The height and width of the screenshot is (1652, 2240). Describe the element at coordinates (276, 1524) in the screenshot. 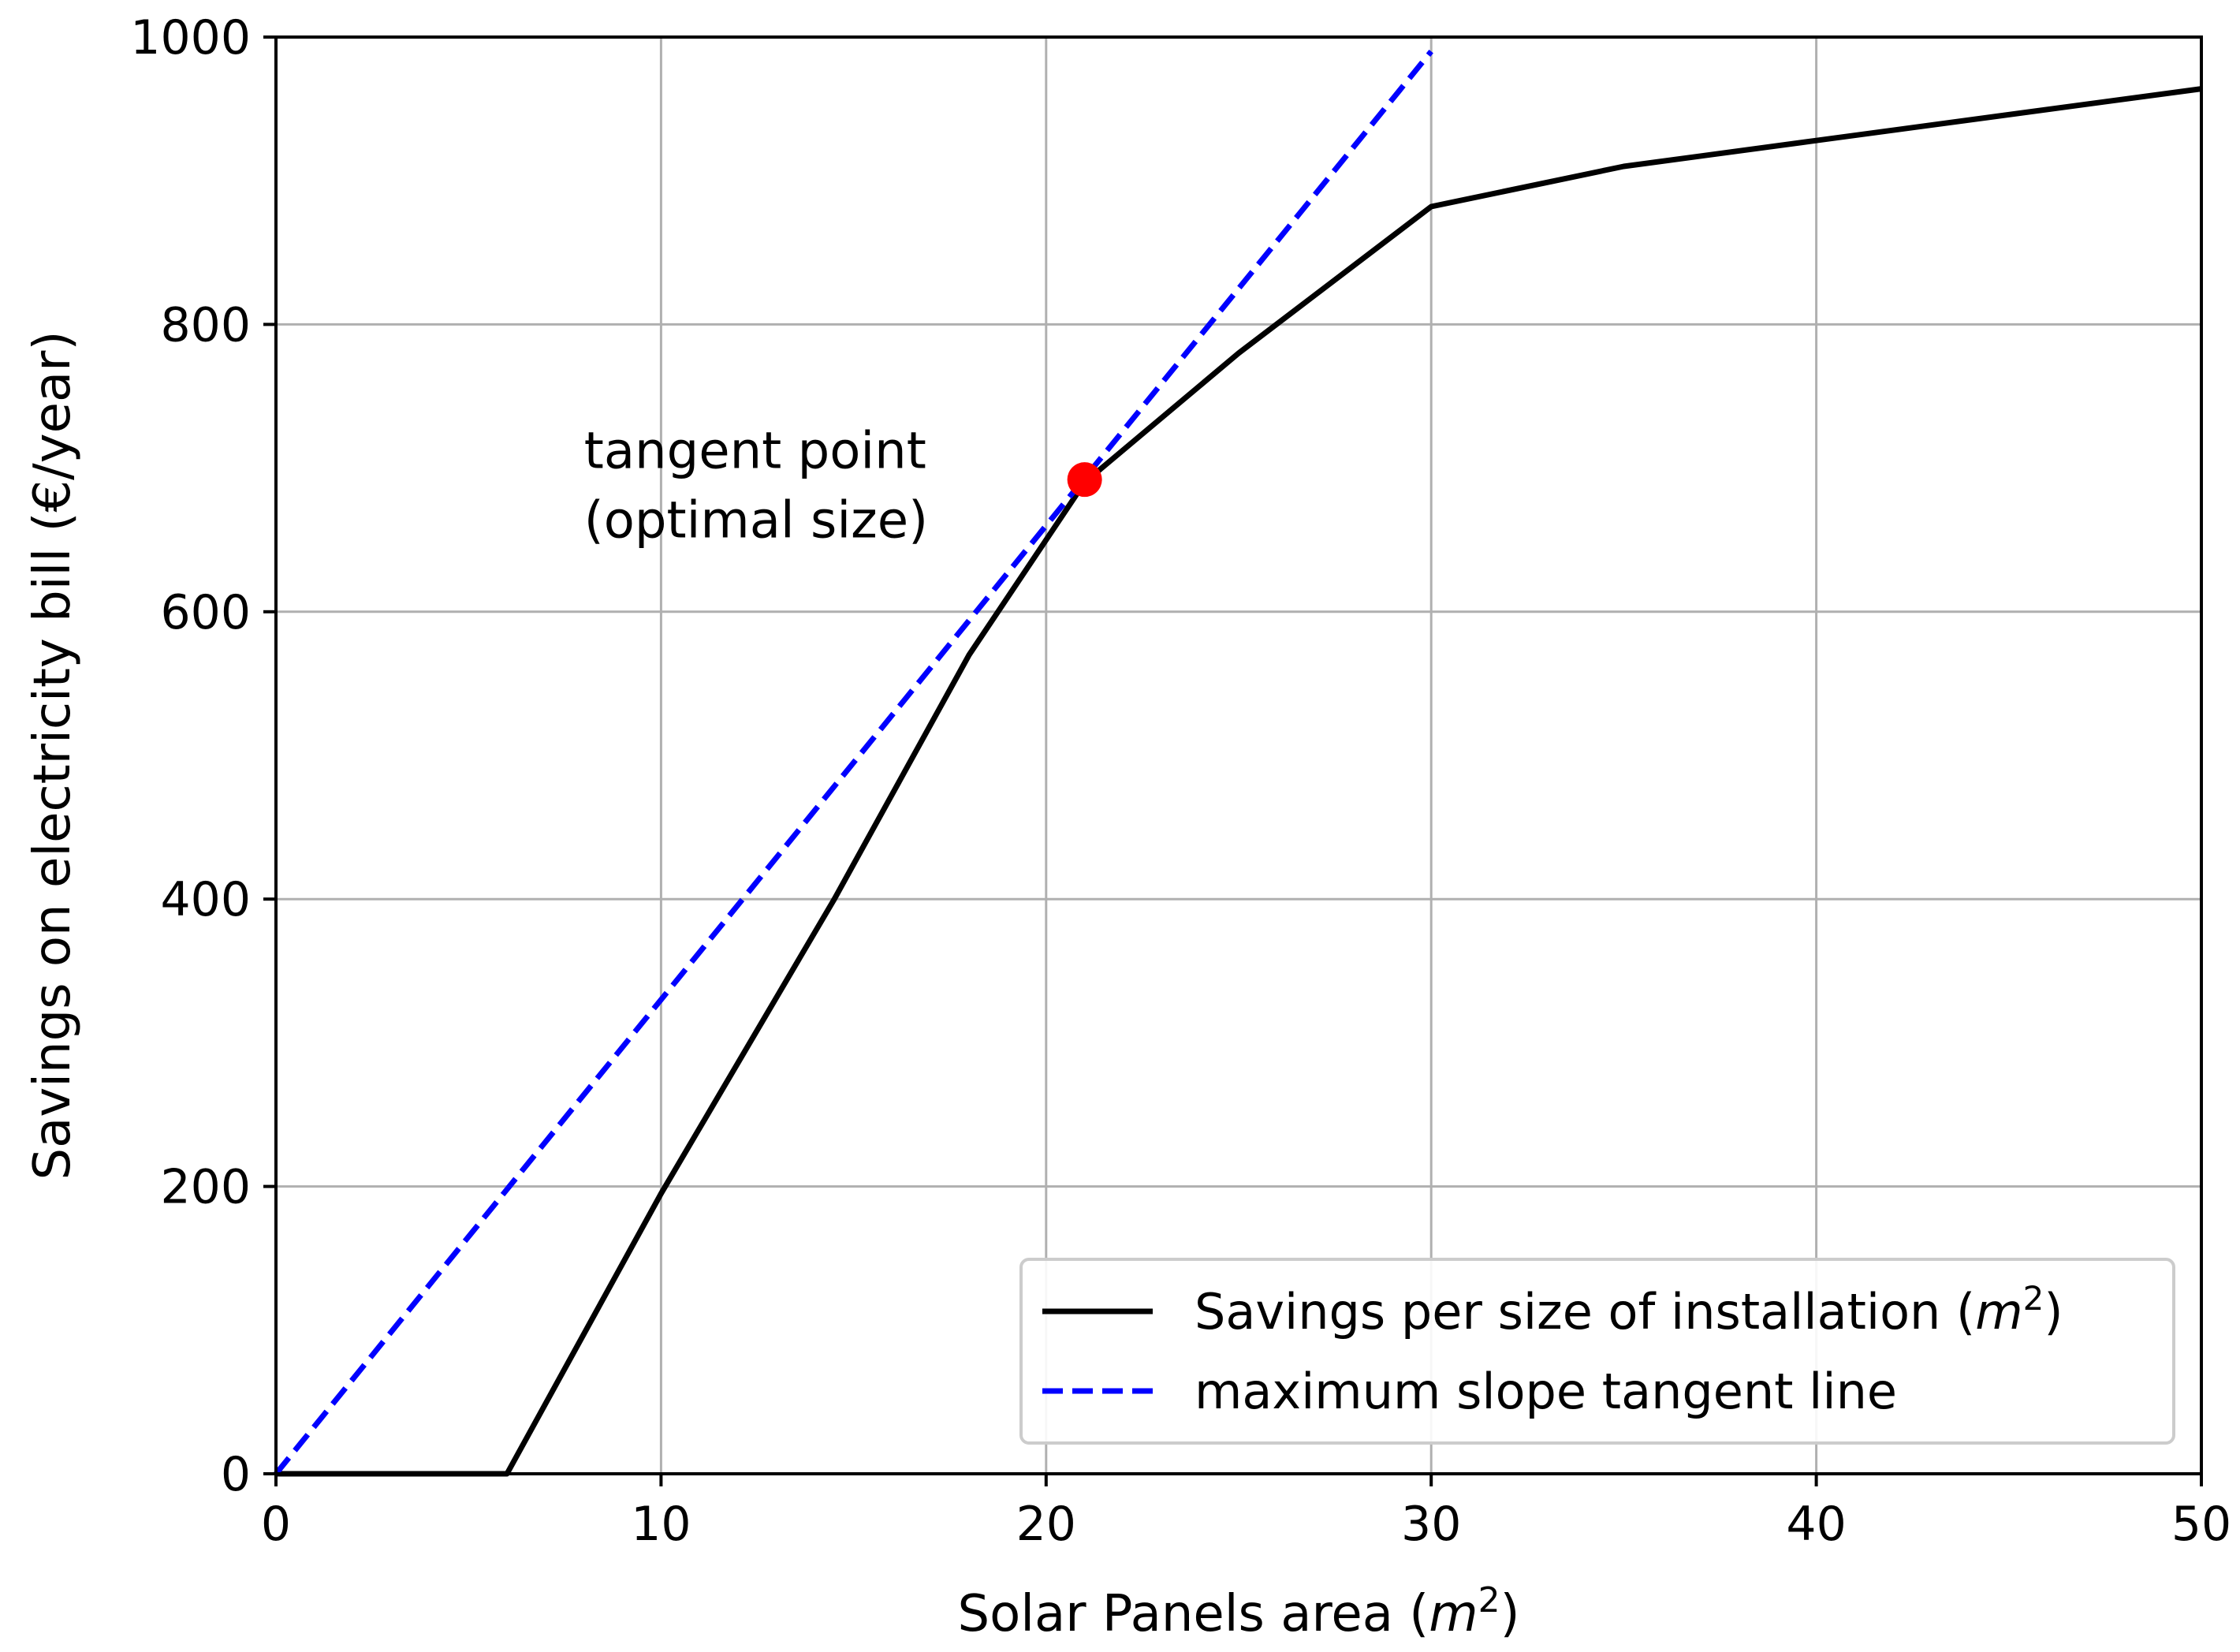

I see `x-tick-label: 0` at that location.